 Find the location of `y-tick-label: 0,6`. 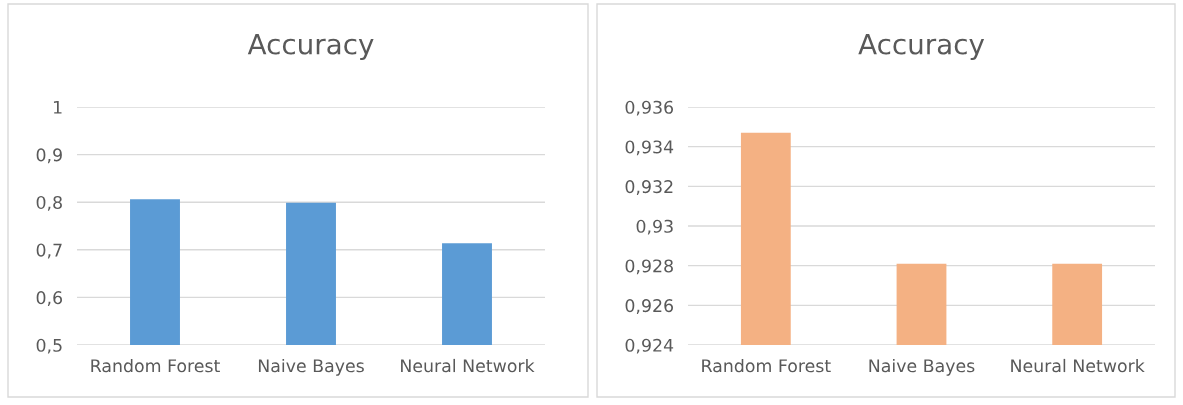

y-tick-label: 0,6 is located at coordinates (49, 299).